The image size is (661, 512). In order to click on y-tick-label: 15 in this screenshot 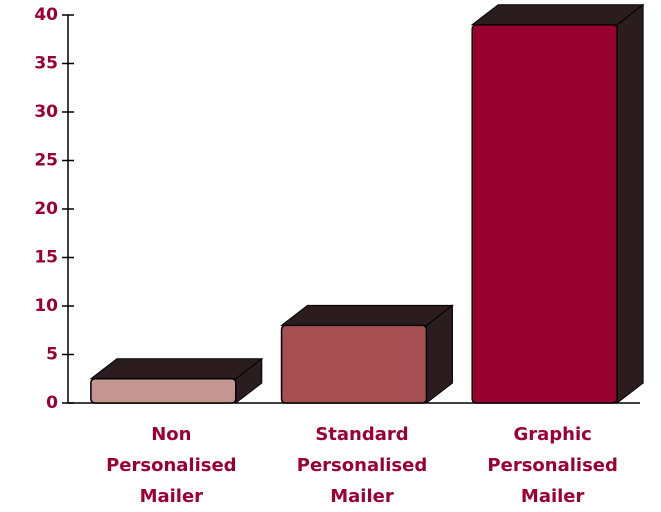, I will do `click(46, 258)`.